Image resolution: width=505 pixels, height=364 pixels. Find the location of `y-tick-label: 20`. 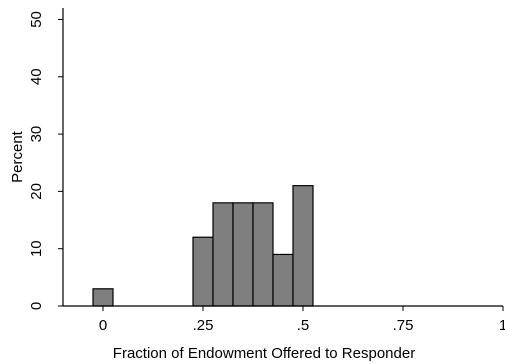

y-tick-label: 20 is located at coordinates (36, 191).